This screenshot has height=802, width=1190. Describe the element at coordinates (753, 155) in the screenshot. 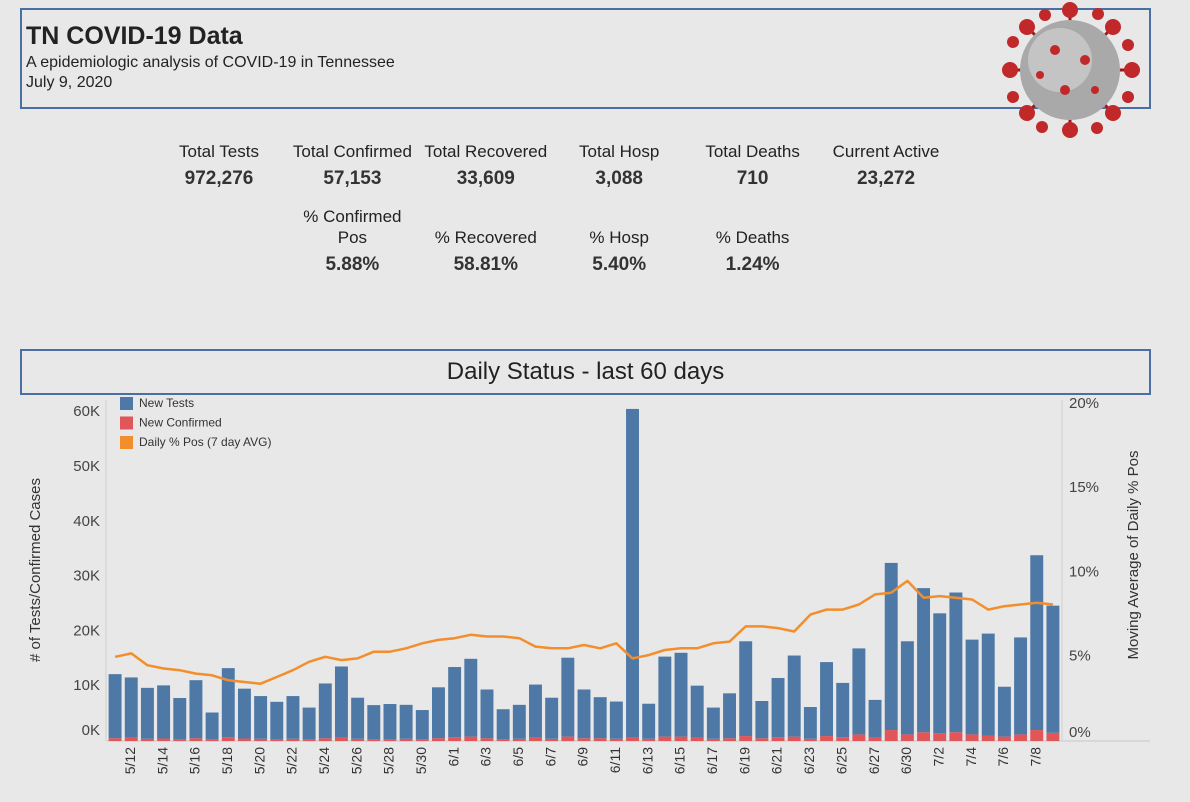

I see `stat: Total Deaths 710` at that location.